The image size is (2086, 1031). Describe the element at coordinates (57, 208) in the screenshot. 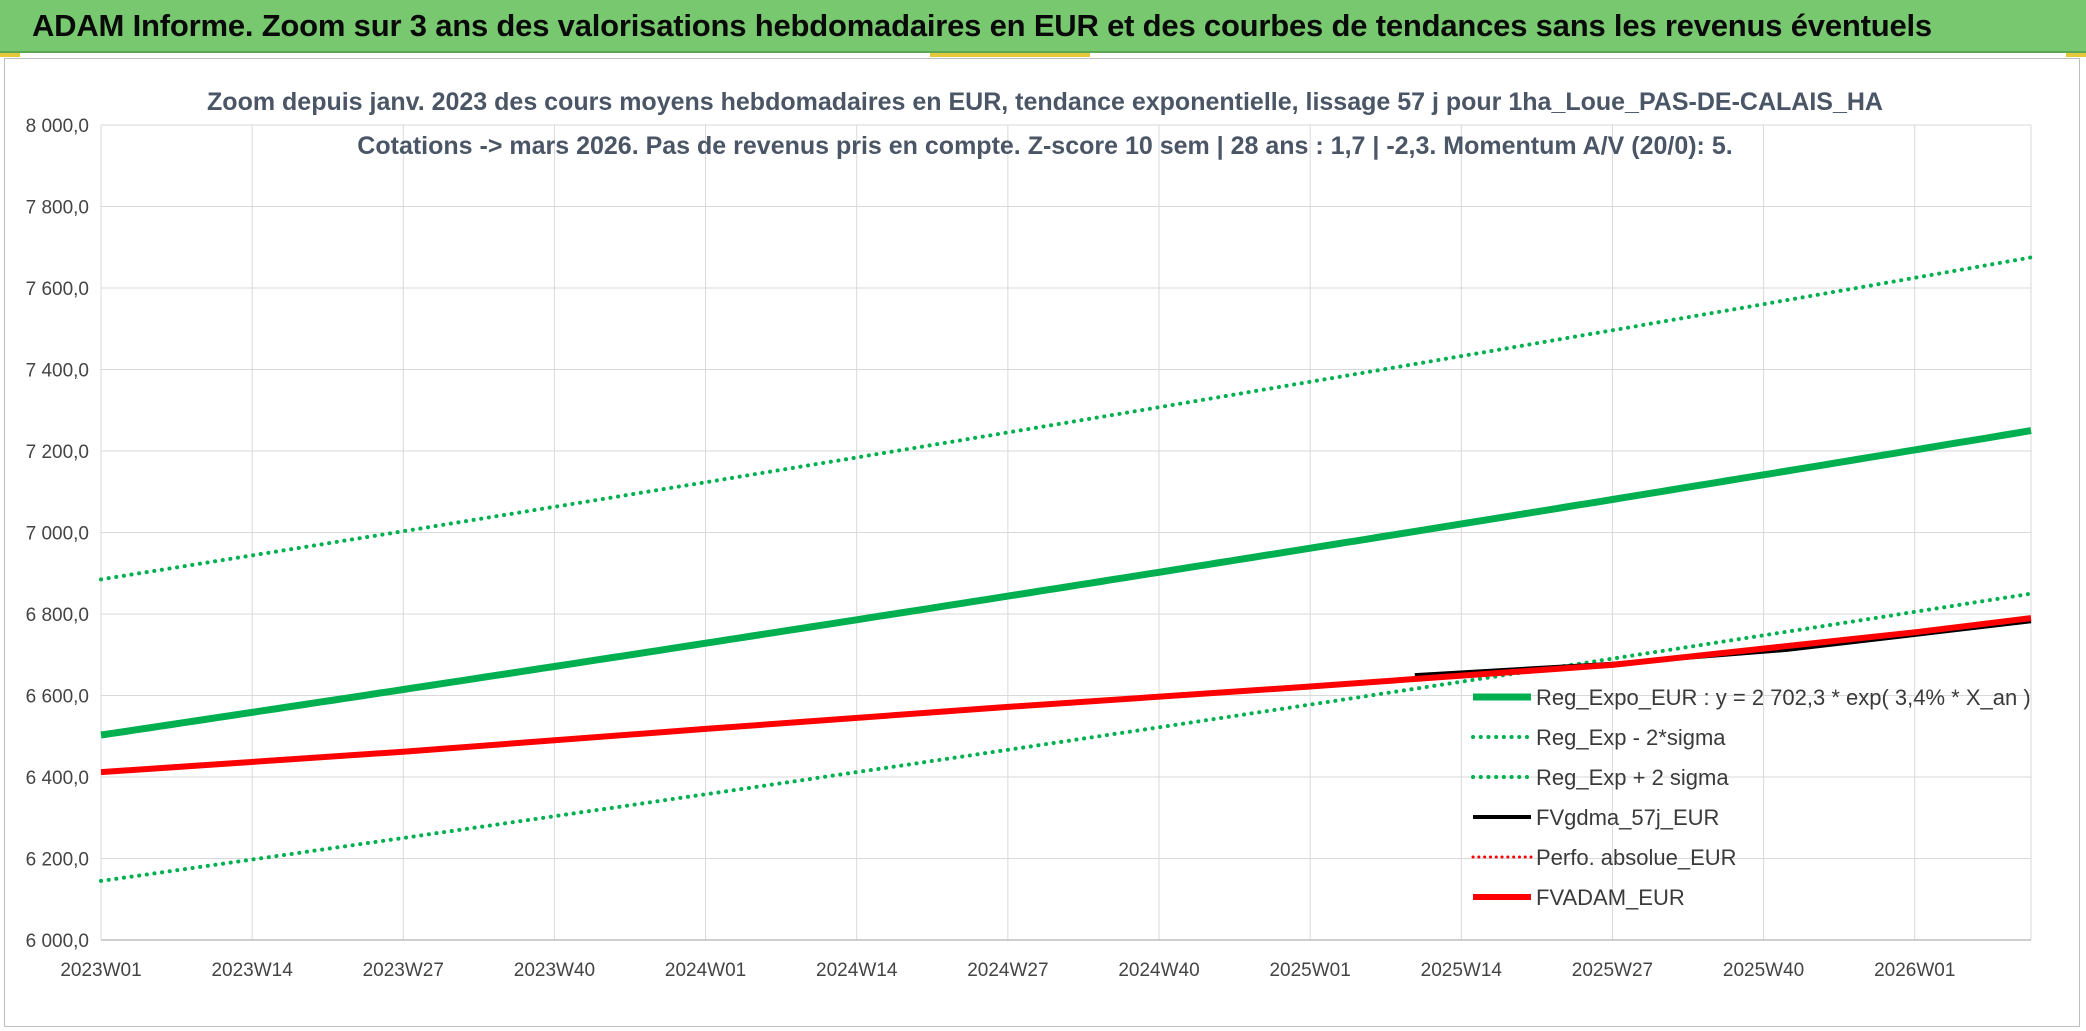

I see `y-tick-label: 7 800,0` at that location.